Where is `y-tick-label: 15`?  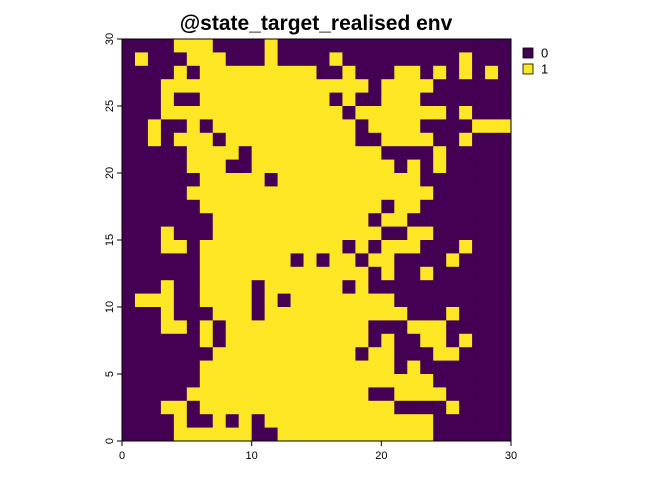 y-tick-label: 15 is located at coordinates (110, 240).